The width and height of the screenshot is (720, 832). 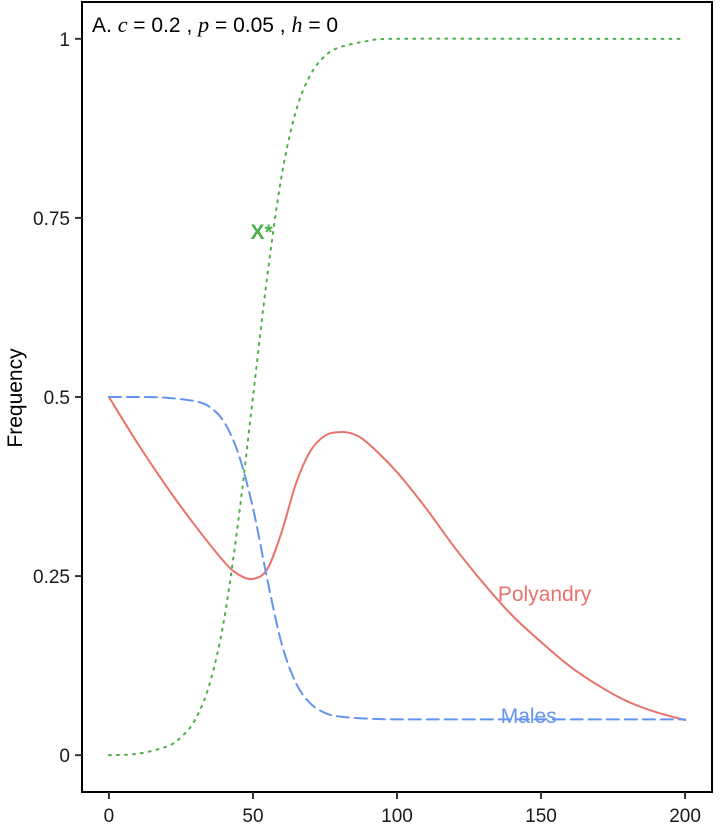 I want to click on param-p-eq: =, so click(x=224, y=25).